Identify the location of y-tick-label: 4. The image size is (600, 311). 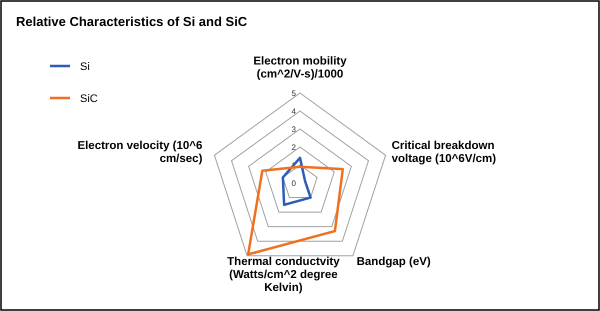
(294, 111).